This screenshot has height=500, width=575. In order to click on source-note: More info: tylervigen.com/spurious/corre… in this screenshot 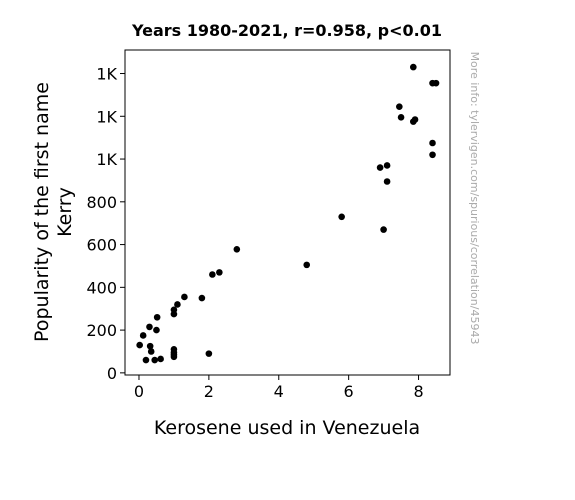, I will do `click(474, 198)`.